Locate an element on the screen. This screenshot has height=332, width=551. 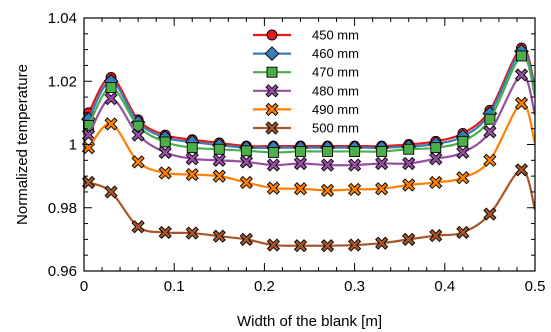
x-tick-label: 0 is located at coordinates (84, 286).